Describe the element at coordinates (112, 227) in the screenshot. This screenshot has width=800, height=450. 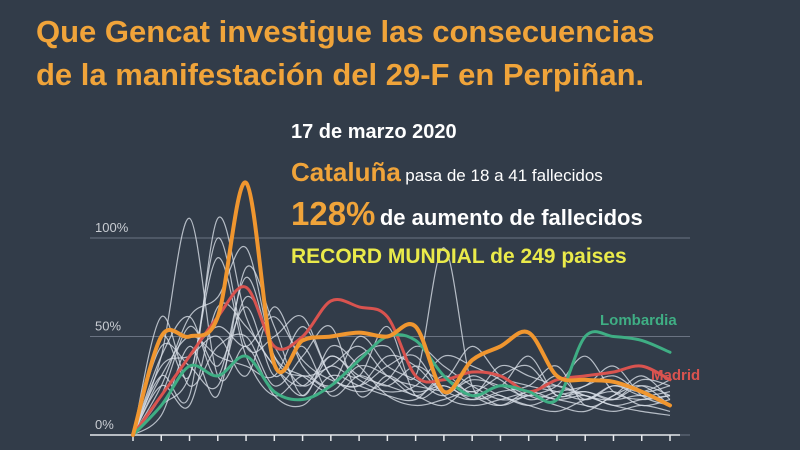
I see `y-tick-label: 100%` at that location.